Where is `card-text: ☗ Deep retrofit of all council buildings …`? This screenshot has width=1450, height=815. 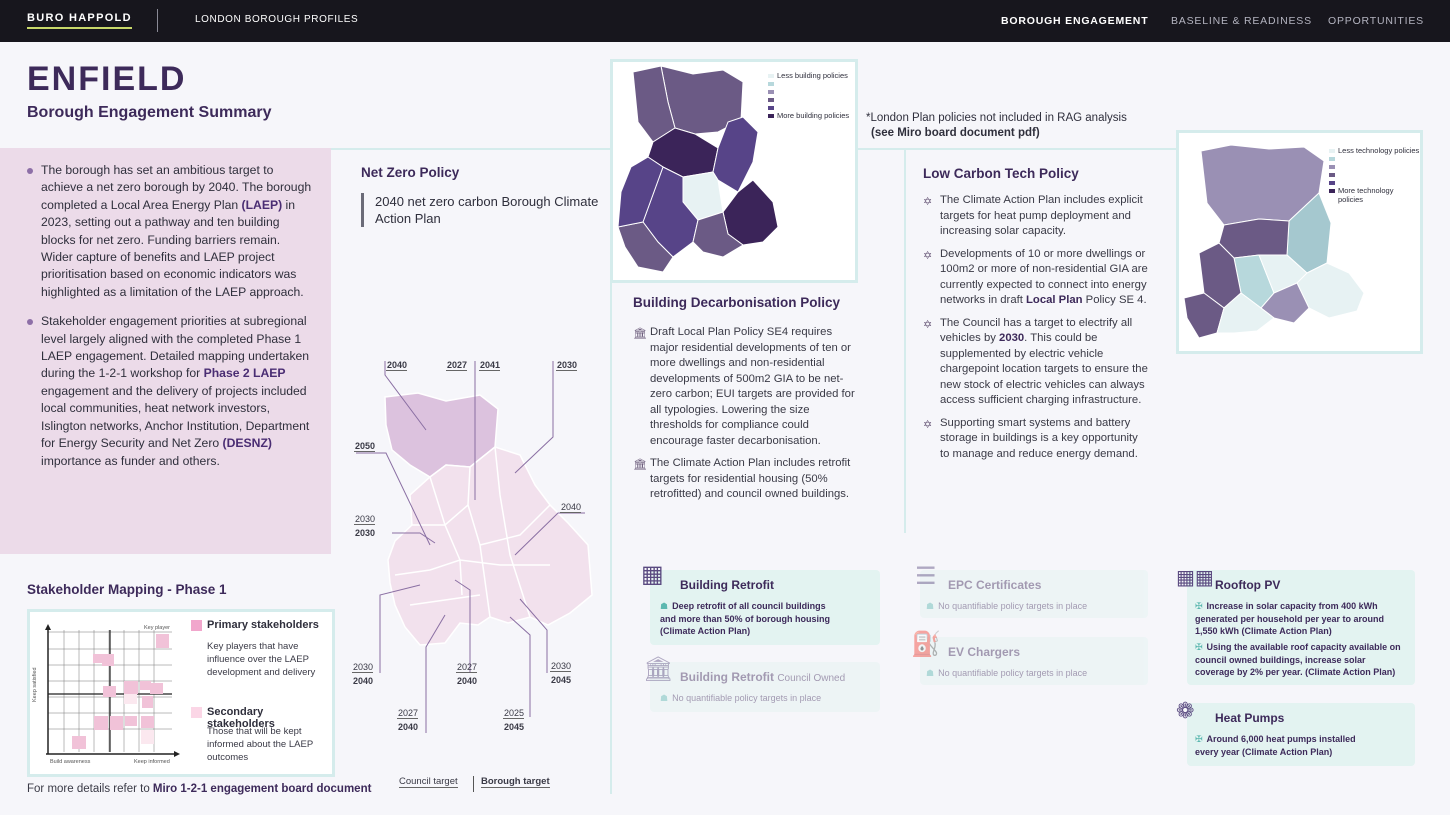
card-text: ☗ Deep retrofit of all council buildings … is located at coordinates (745, 618).